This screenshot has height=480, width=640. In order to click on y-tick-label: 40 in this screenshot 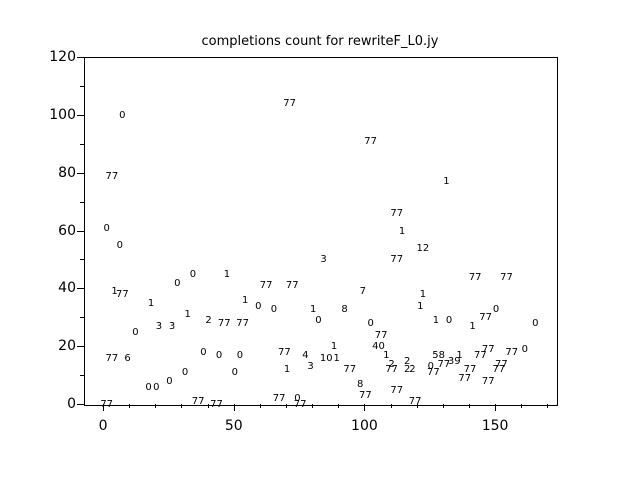, I will do `click(67, 288)`.